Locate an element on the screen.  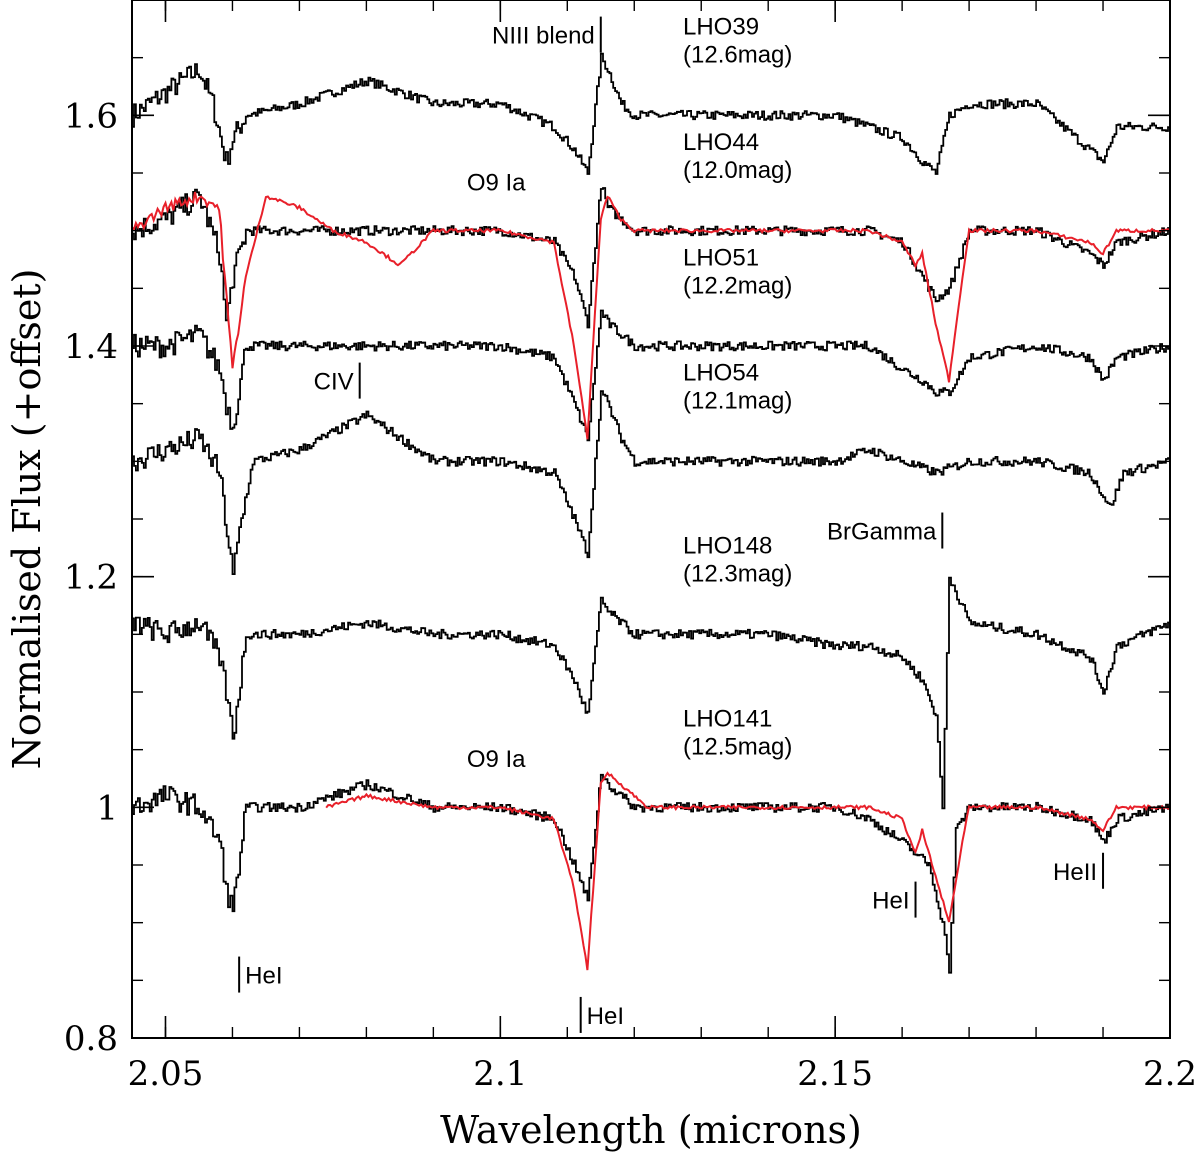
spectrum-label: LHO54 is located at coordinates (721, 373).